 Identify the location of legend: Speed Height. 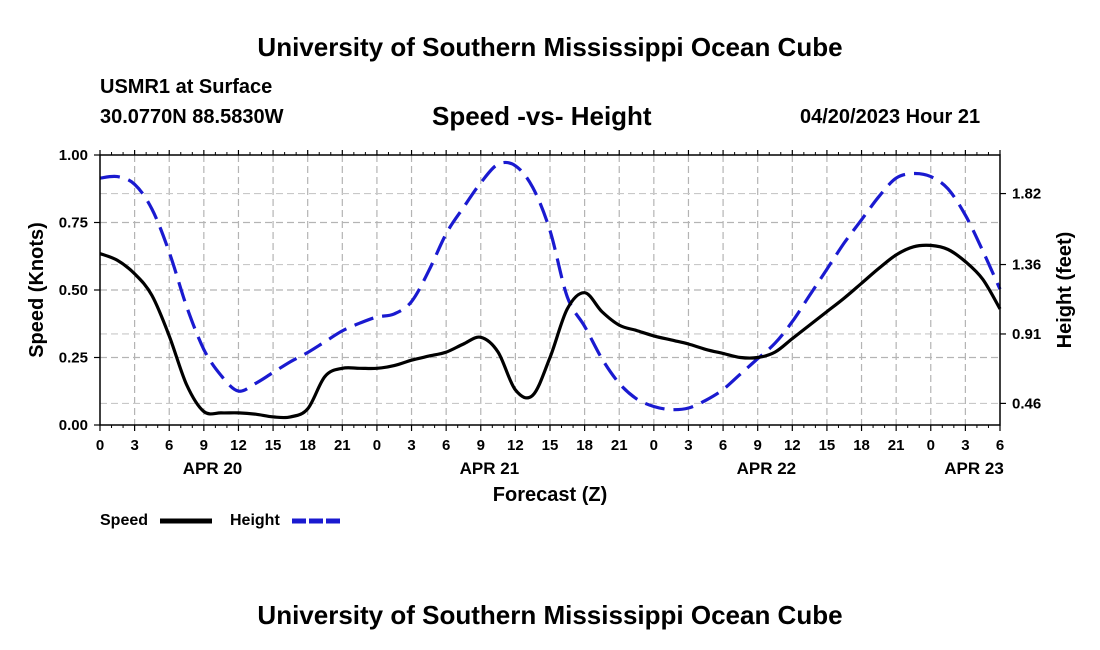
(221, 520).